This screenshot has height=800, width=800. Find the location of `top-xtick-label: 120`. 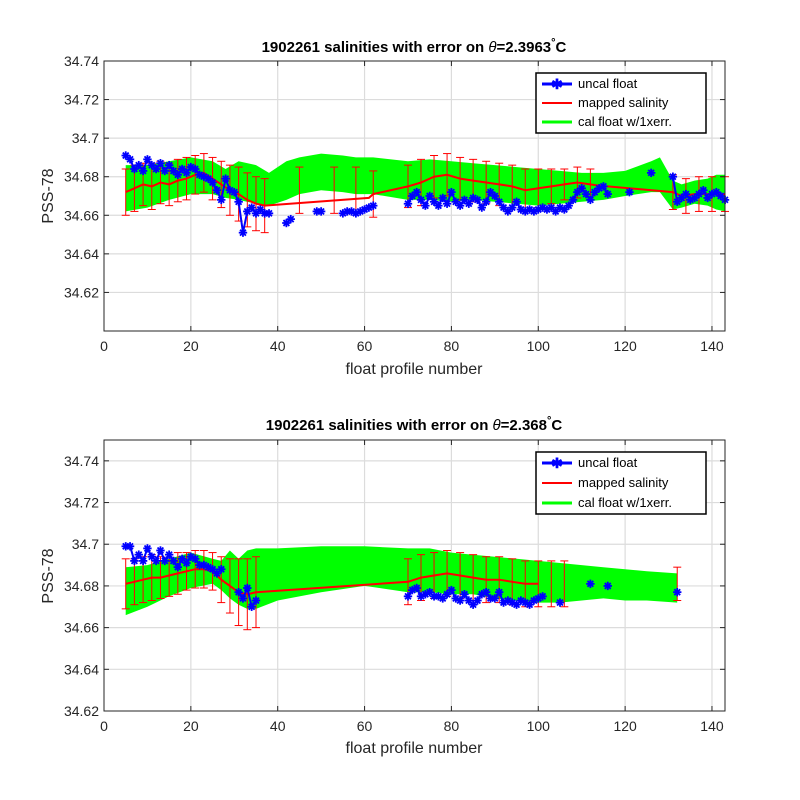

top-xtick-label: 120 is located at coordinates (625, 346).